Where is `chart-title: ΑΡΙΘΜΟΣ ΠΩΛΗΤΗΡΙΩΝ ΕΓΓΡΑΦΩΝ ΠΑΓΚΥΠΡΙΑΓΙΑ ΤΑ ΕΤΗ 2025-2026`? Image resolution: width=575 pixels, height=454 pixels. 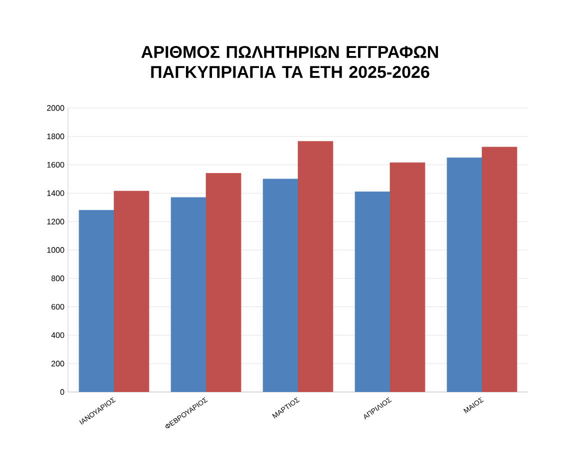 chart-title: ΑΡΙΘΜΟΣ ΠΩΛΗΤΗΡΙΩΝ ΕΓΓΡΑΦΩΝ ΠΑΓΚΥΠΡΙΑΓΙΑ ΤΑ ΕΤΗ 2025-2026 is located at coordinates (289, 62).